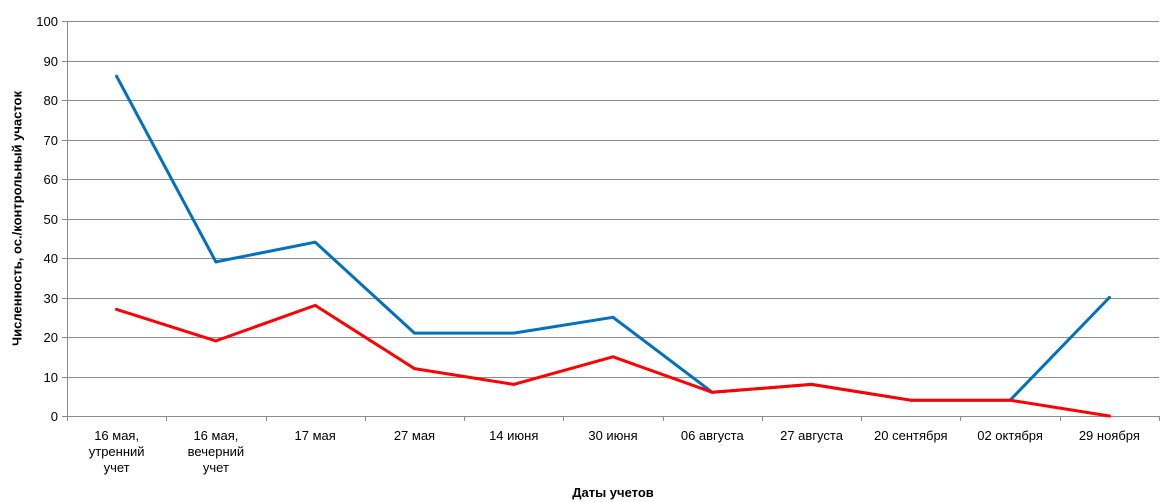 Image resolution: width=1171 pixels, height=502 pixels. I want to click on y-tick-label: 60, so click(51, 179).